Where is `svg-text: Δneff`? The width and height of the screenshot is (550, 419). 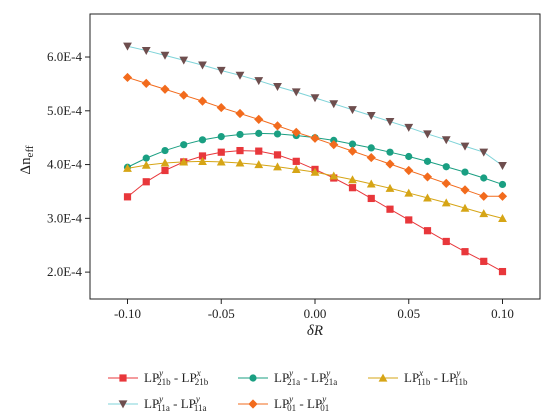 svg-text: Δneff is located at coordinates (27, 160).